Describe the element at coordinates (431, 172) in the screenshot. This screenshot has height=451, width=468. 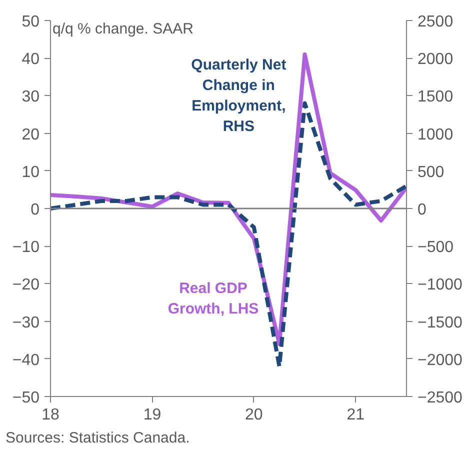
I see `y2-tick-label: 500` at that location.